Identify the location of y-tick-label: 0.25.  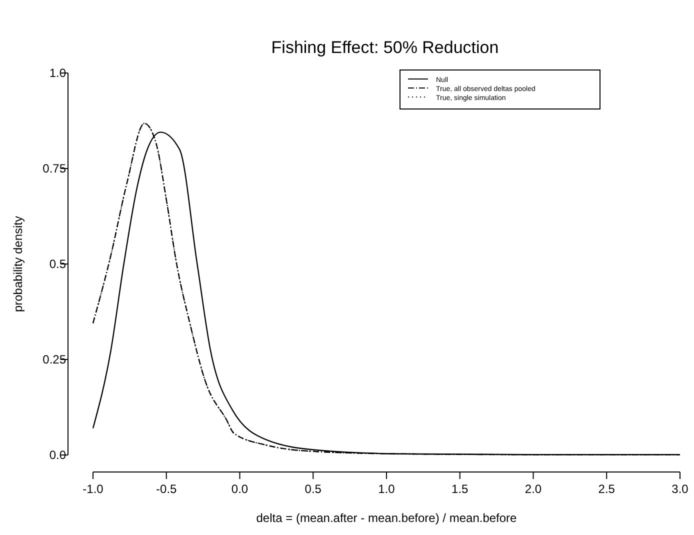
(54, 359).